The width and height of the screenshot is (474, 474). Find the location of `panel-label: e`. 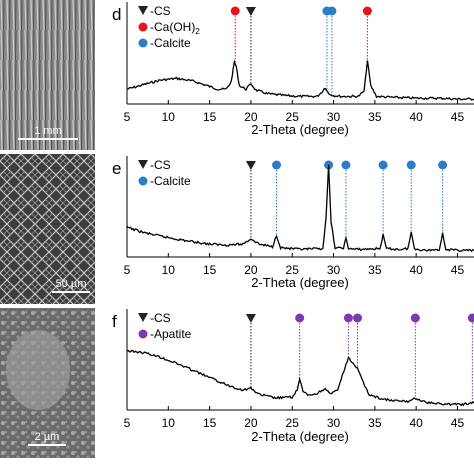

panel-label: e is located at coordinates (116, 168).